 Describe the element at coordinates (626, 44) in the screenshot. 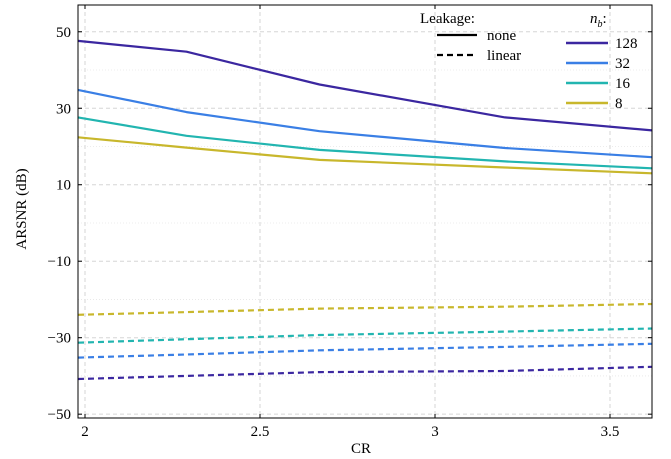

I see `legend-nb-label-128: 128` at that location.